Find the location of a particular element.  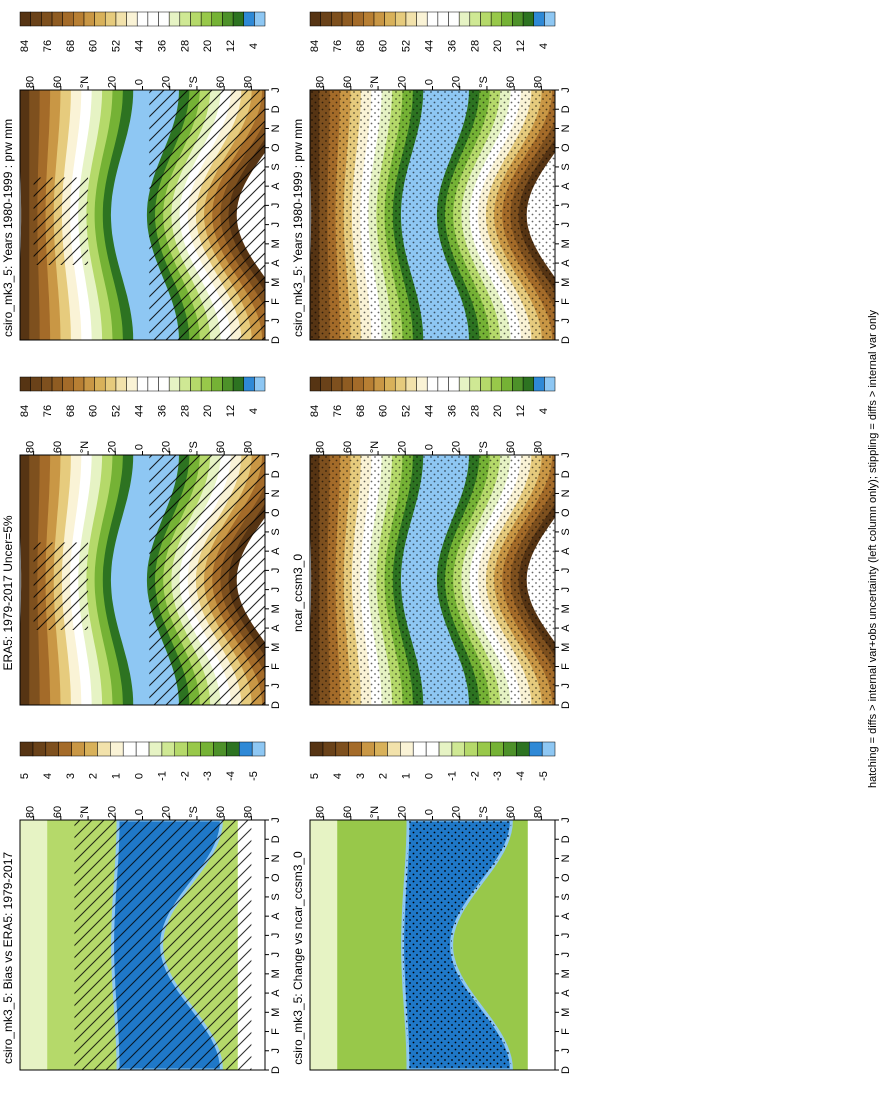

colorbar-label: -2 is located at coordinates (185, 776).